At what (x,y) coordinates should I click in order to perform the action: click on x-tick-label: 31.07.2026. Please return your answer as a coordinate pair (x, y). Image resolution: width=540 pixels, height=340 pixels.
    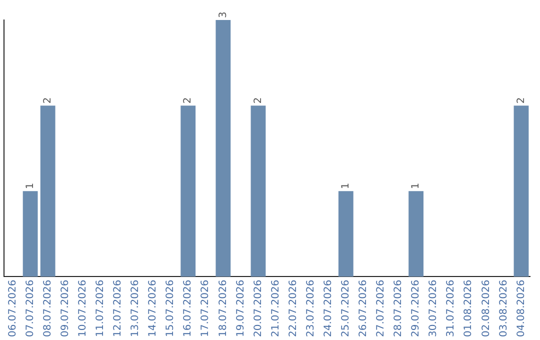
    Looking at the image, I should click on (451, 309).